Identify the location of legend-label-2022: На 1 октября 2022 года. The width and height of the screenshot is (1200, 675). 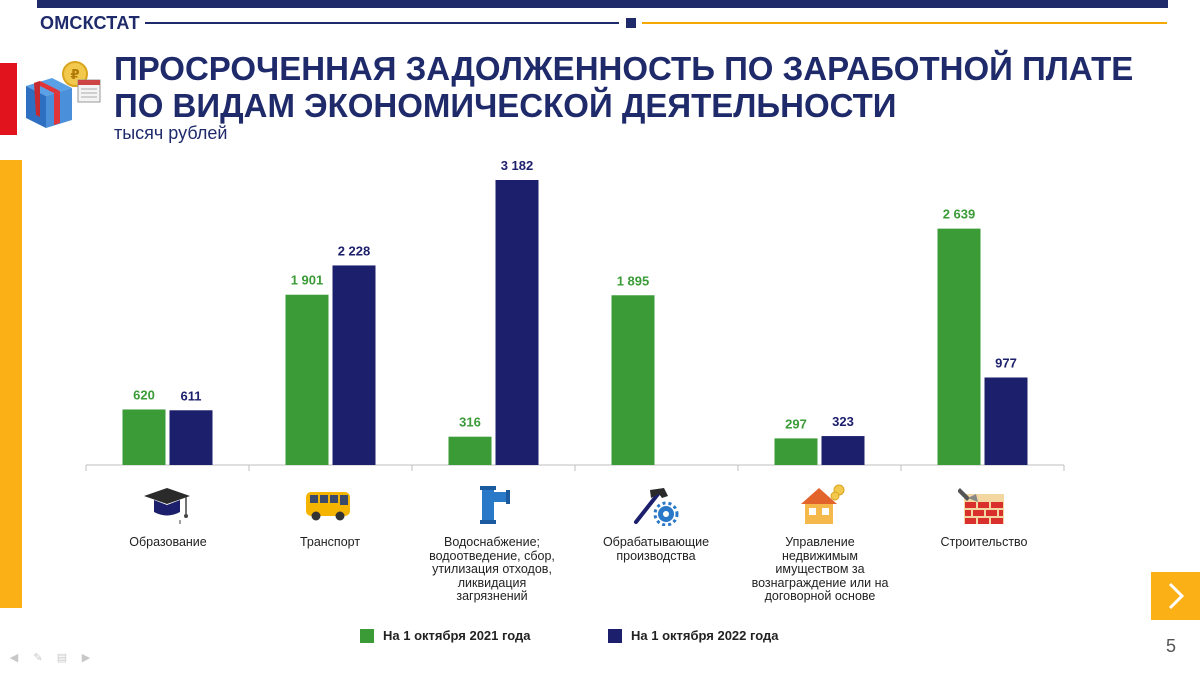
(705, 635).